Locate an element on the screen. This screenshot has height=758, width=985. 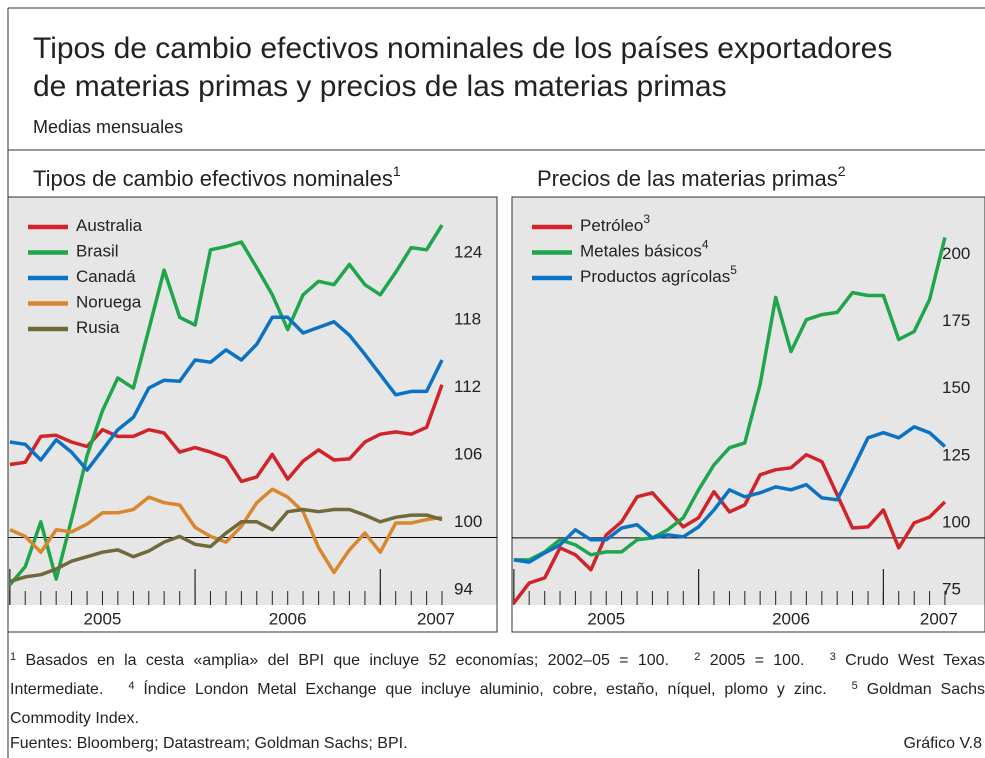
legend-label: Noruega is located at coordinates (109, 302).